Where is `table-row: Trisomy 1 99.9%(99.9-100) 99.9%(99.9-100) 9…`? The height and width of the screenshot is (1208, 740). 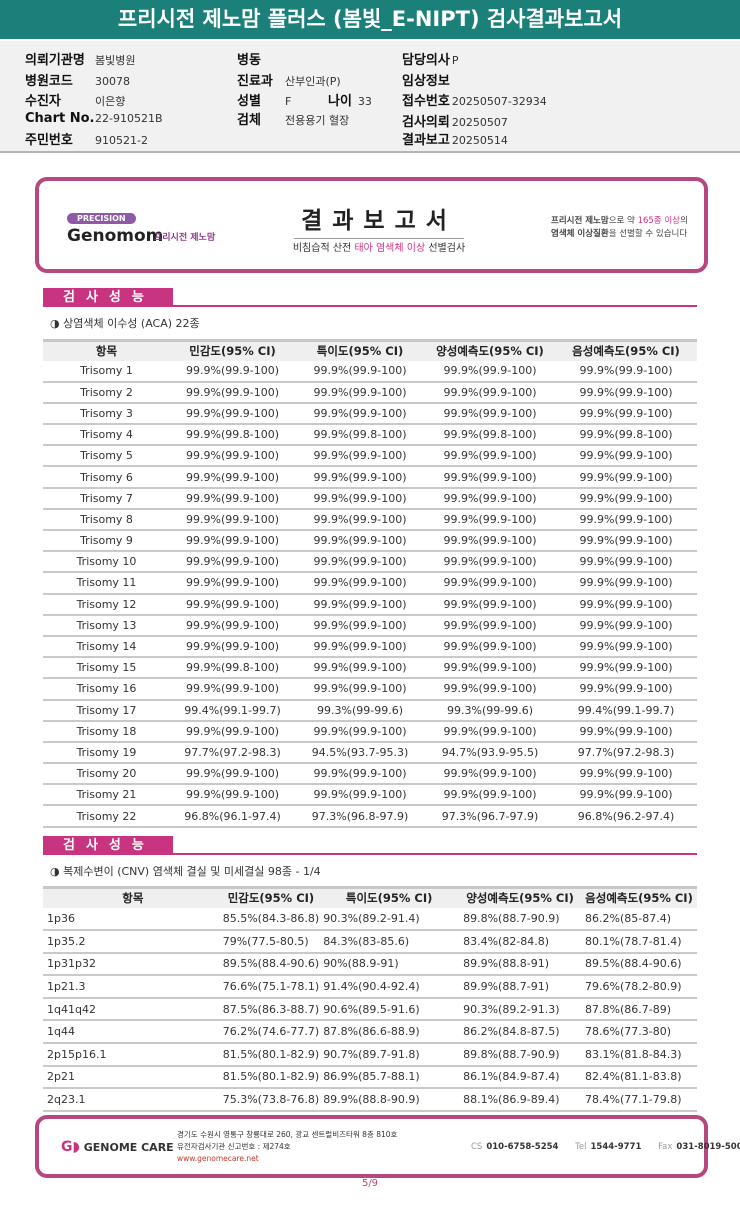
table-row: Trisomy 1 99.9%(99.9-100) 99.9%(99.9-100) 9… is located at coordinates (370, 371).